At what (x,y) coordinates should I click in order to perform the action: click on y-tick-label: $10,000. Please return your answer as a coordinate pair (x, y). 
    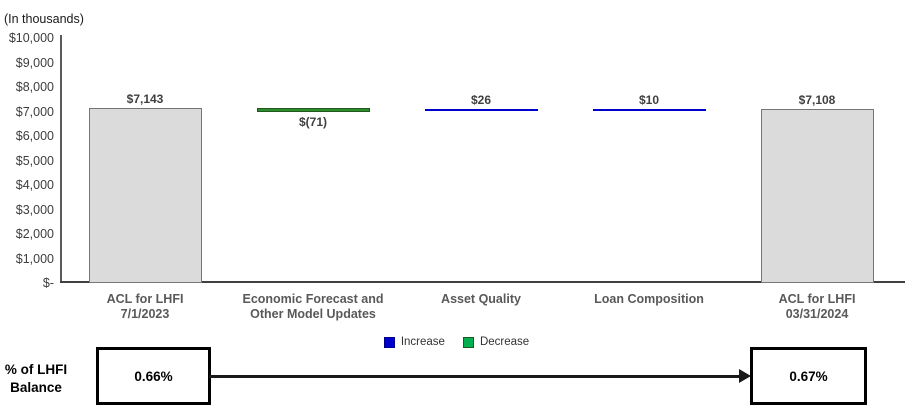
    Looking at the image, I should click on (31, 38).